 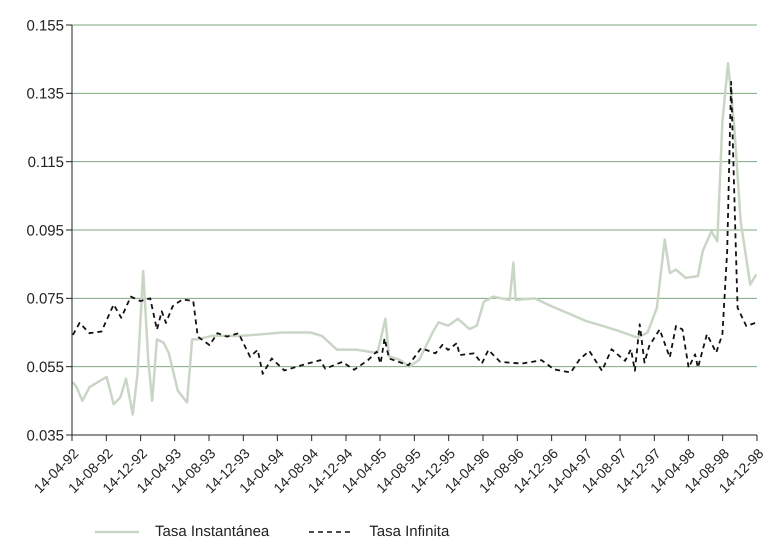 What do you see at coordinates (46, 162) in the screenshot?
I see `y-tick-label: 0.115` at bounding box center [46, 162].